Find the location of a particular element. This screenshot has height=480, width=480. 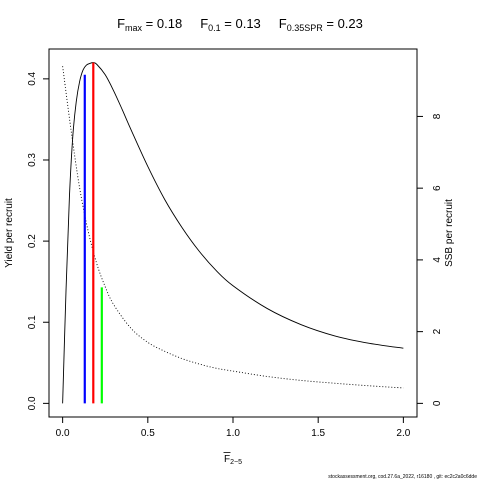

y-left-tick-label: 0.2 is located at coordinates (32, 241).